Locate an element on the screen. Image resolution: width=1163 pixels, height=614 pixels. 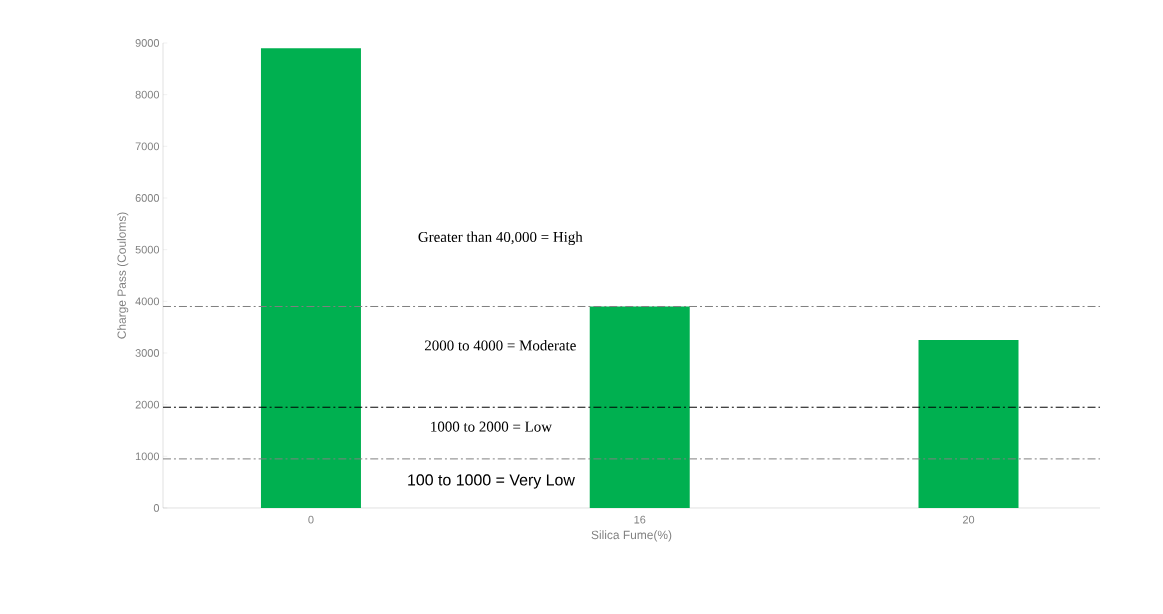
y-tick-label: 7000 is located at coordinates (147, 146).